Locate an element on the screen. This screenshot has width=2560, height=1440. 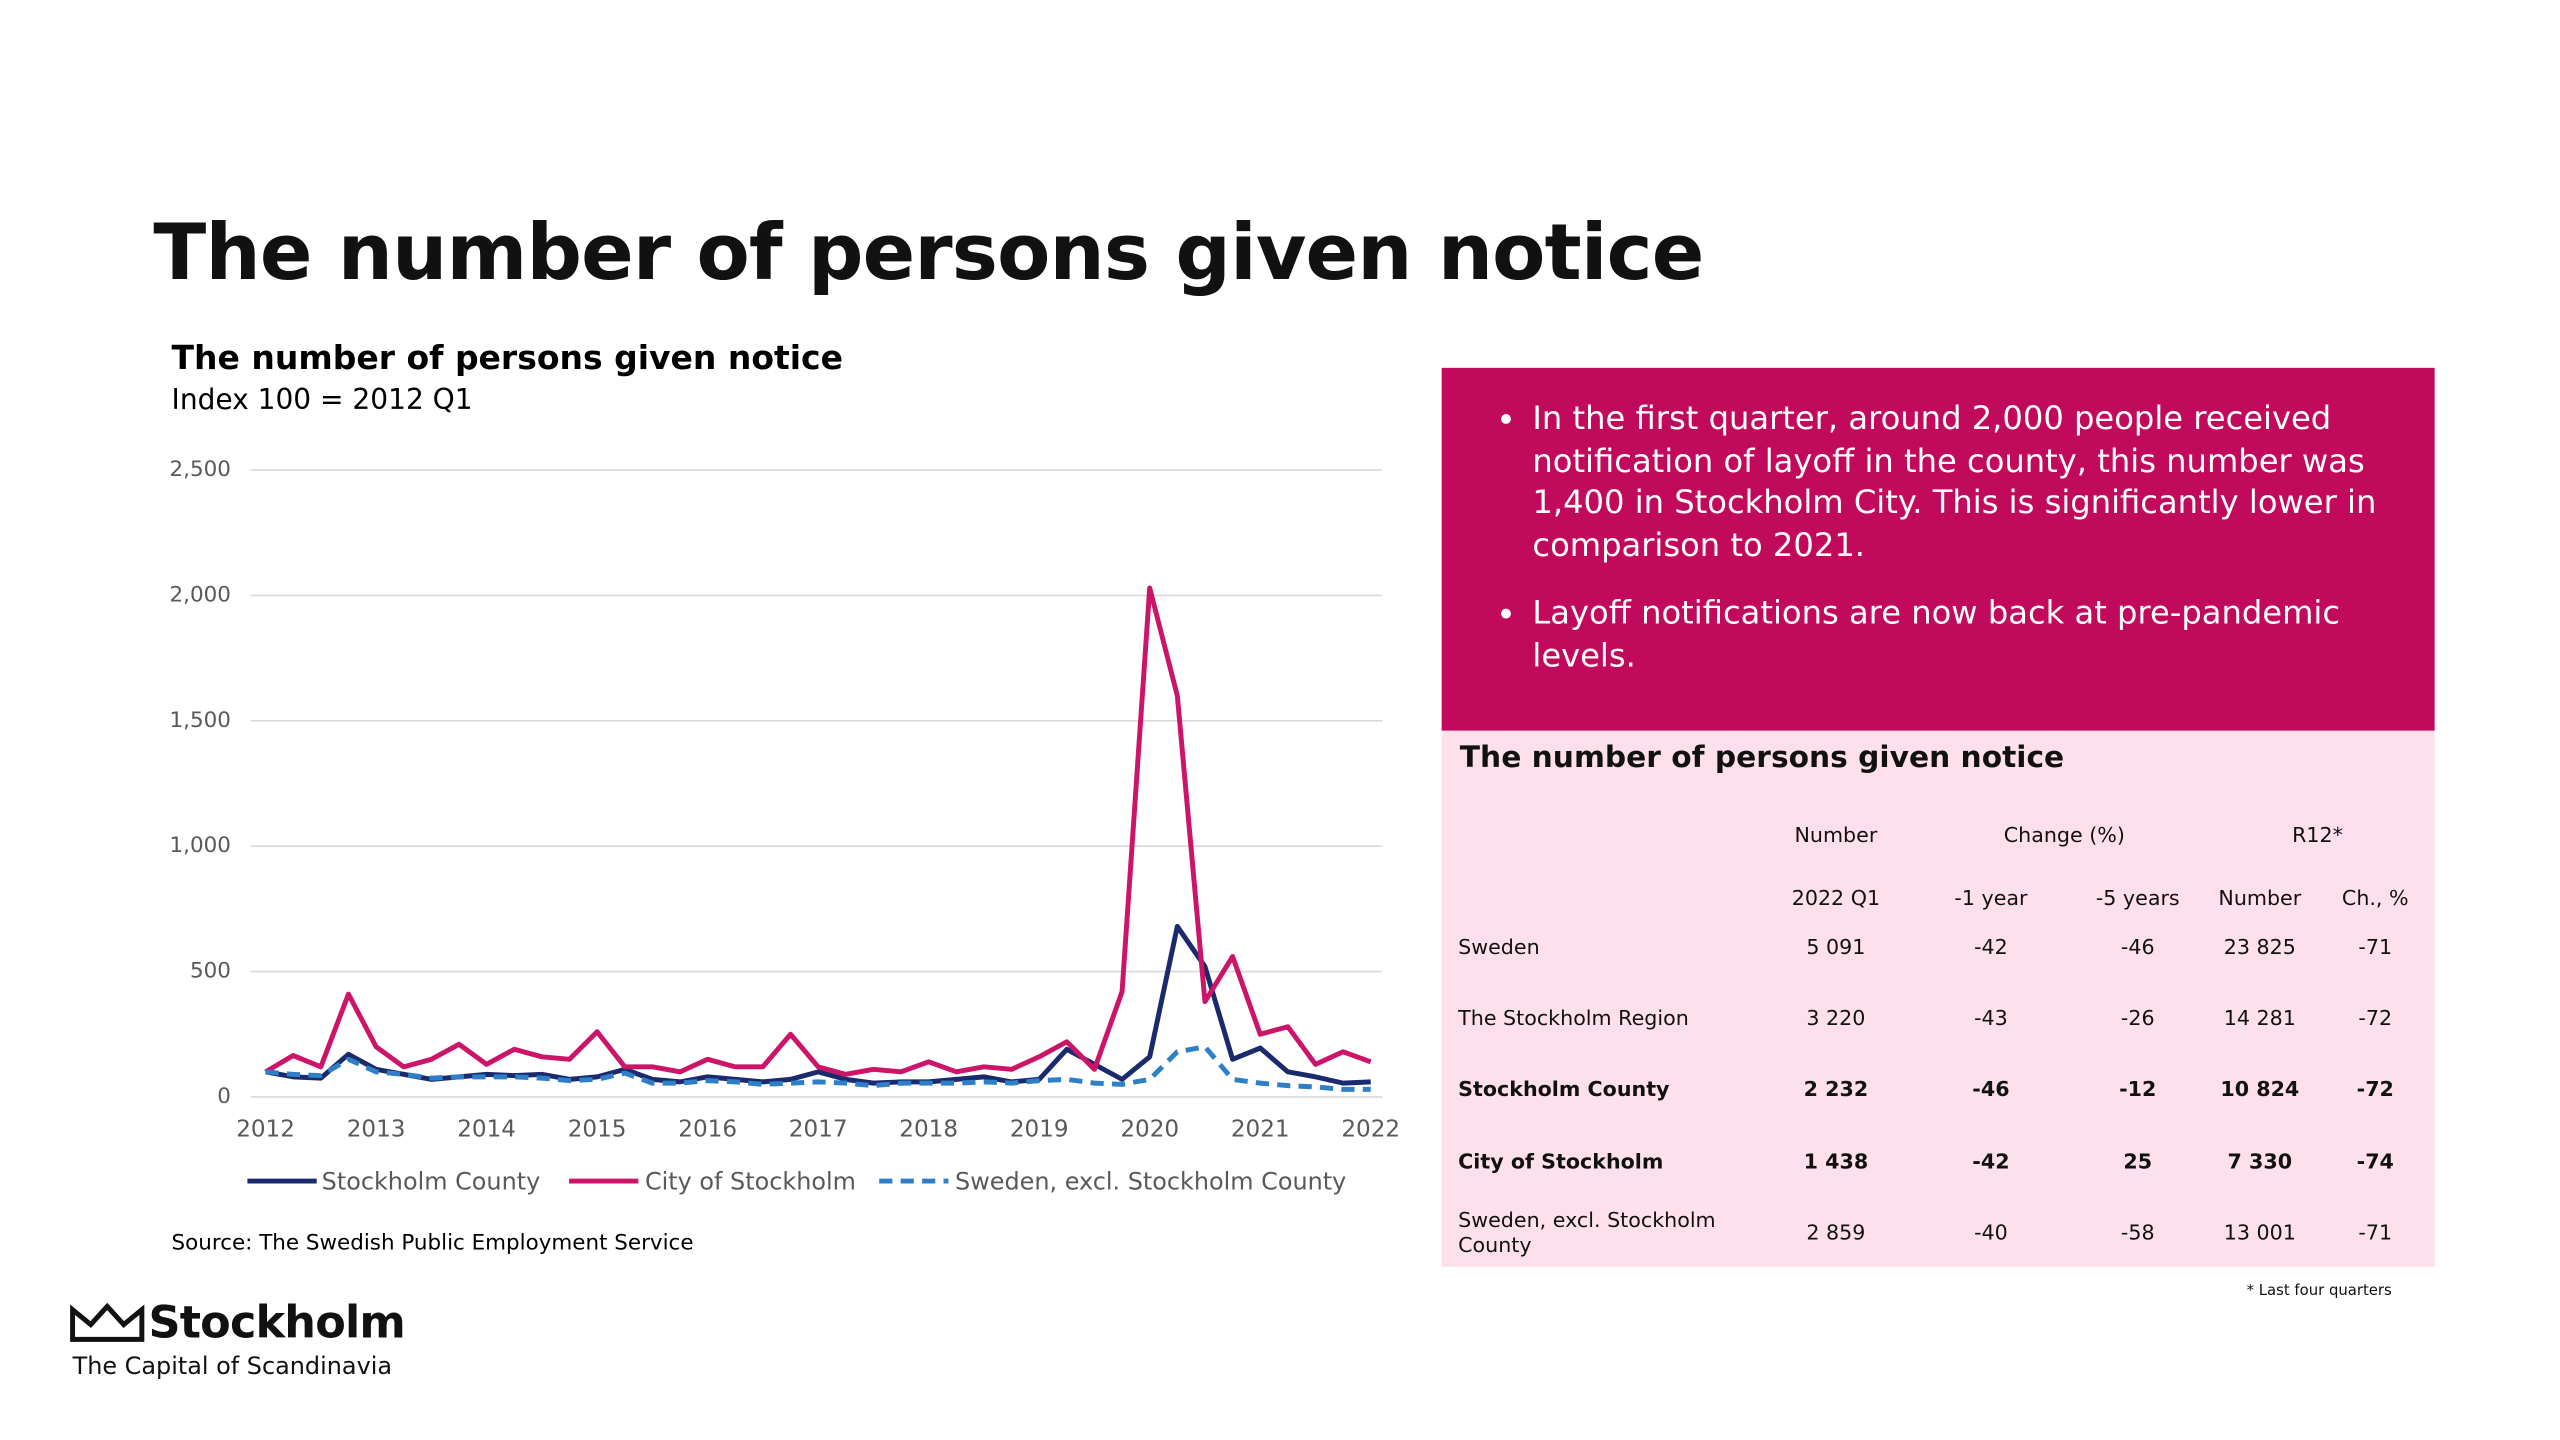
sub-header: Ch., % is located at coordinates (2375, 897).